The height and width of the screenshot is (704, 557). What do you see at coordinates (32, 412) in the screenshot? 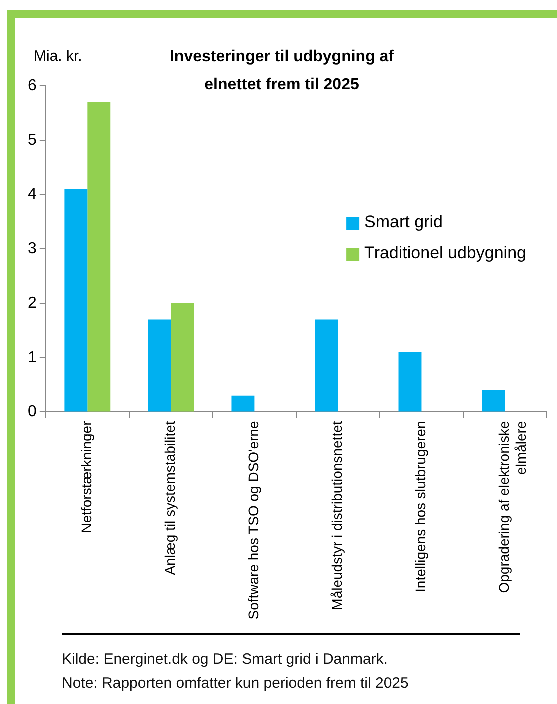
I see `y-tick-label: 0` at bounding box center [32, 412].